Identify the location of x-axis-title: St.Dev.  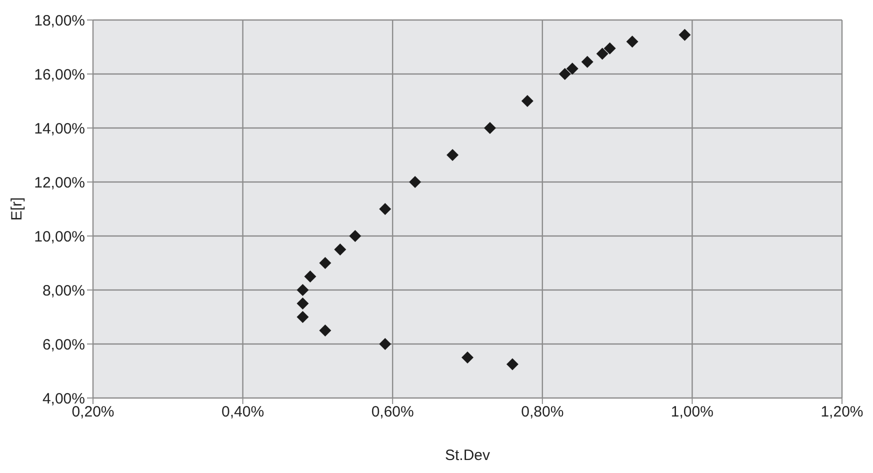
(467, 455).